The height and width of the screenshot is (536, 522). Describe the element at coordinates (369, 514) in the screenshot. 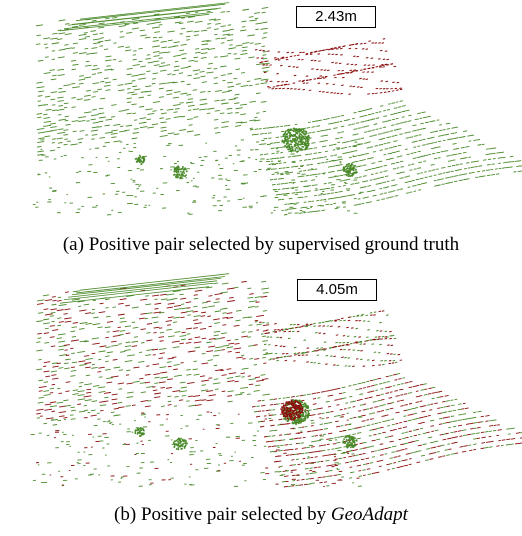

I see `caption-b-method: GeoAdapt` at that location.